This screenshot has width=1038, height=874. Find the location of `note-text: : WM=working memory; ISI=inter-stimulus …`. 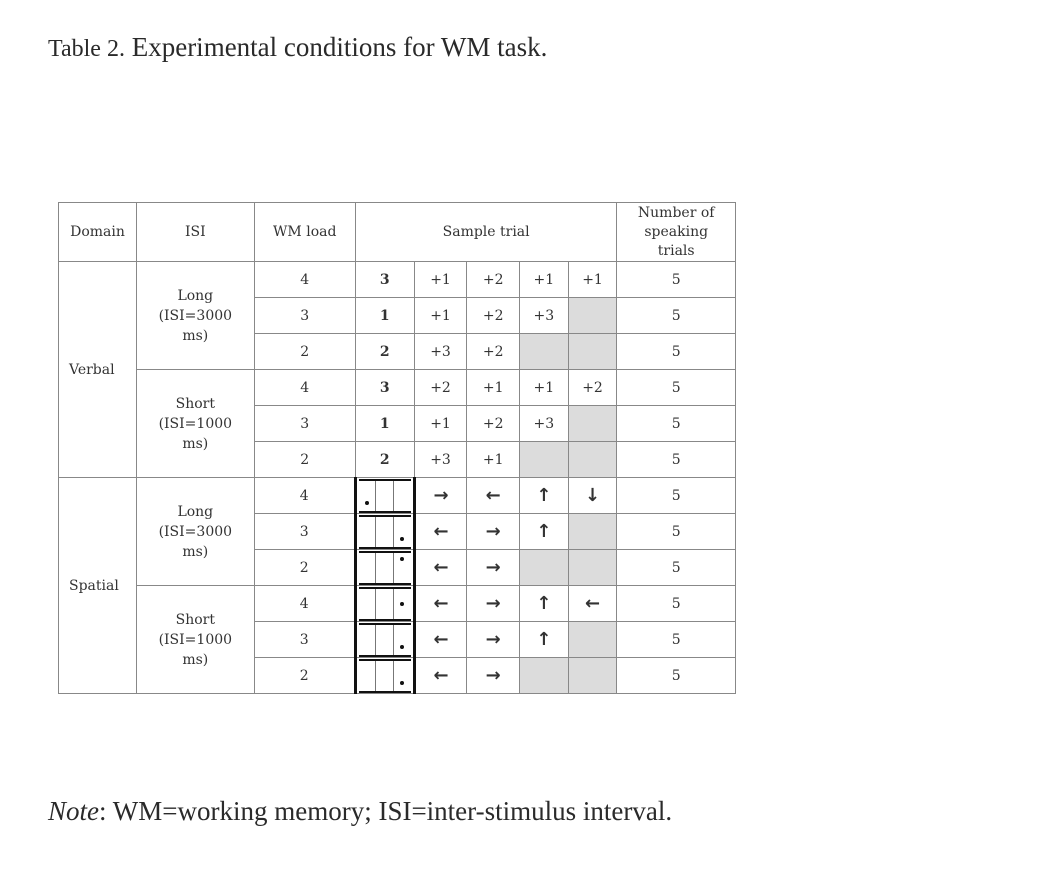

note-text: : WM=working memory; ISI=inter-stimulus … is located at coordinates (386, 811).